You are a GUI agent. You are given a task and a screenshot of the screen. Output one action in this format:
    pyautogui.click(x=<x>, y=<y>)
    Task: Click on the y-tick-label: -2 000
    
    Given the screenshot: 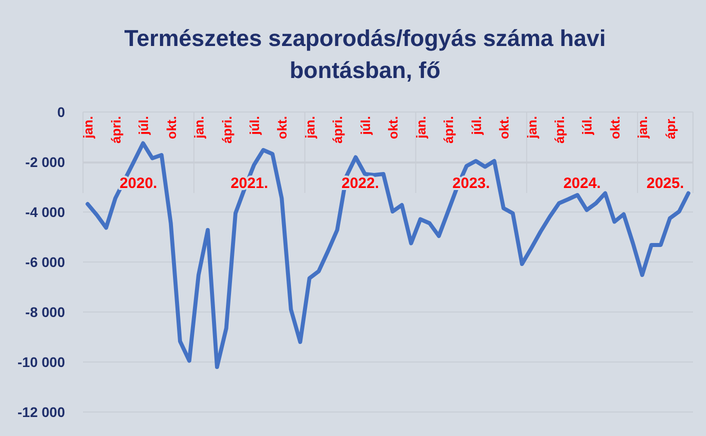 What is the action you would take?
    pyautogui.click(x=45, y=162)
    